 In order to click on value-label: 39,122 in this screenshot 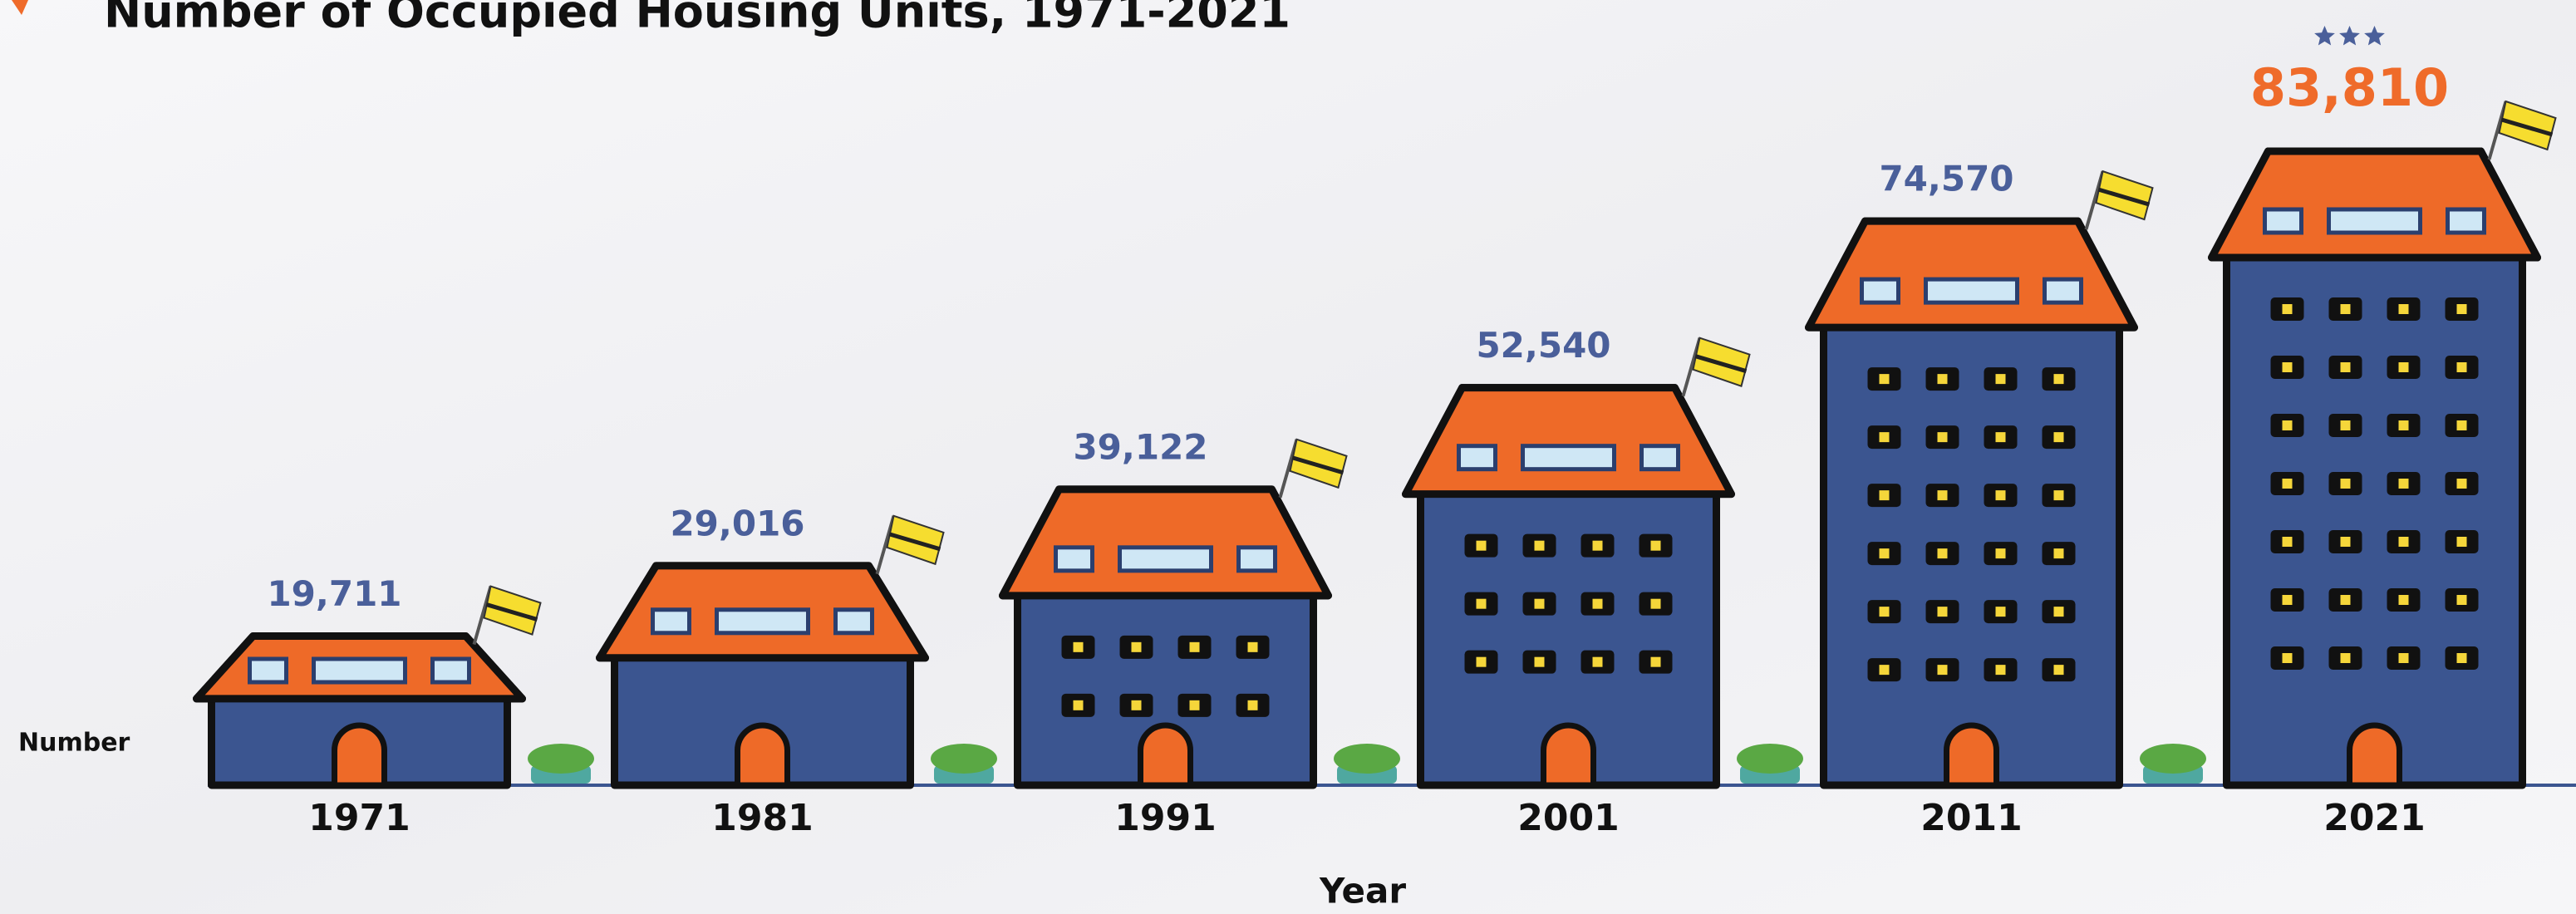, I will do `click(1140, 447)`.